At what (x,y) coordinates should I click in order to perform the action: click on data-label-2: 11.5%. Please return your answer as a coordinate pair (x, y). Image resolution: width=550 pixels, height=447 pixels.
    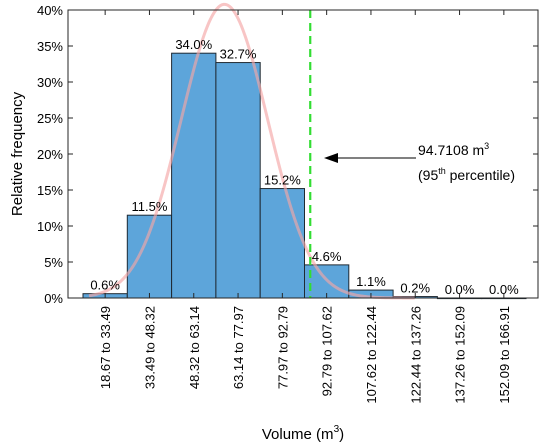
    Looking at the image, I should click on (149, 206).